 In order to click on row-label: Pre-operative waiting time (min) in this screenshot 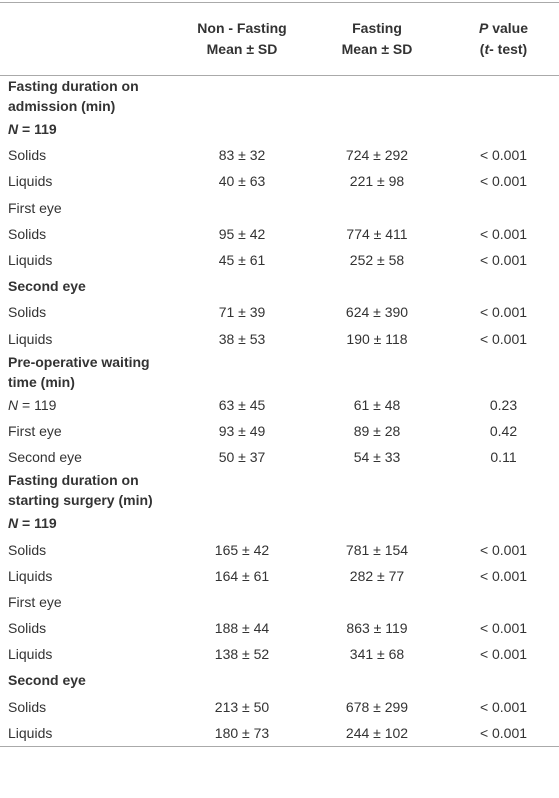, I will do `click(89, 372)`.